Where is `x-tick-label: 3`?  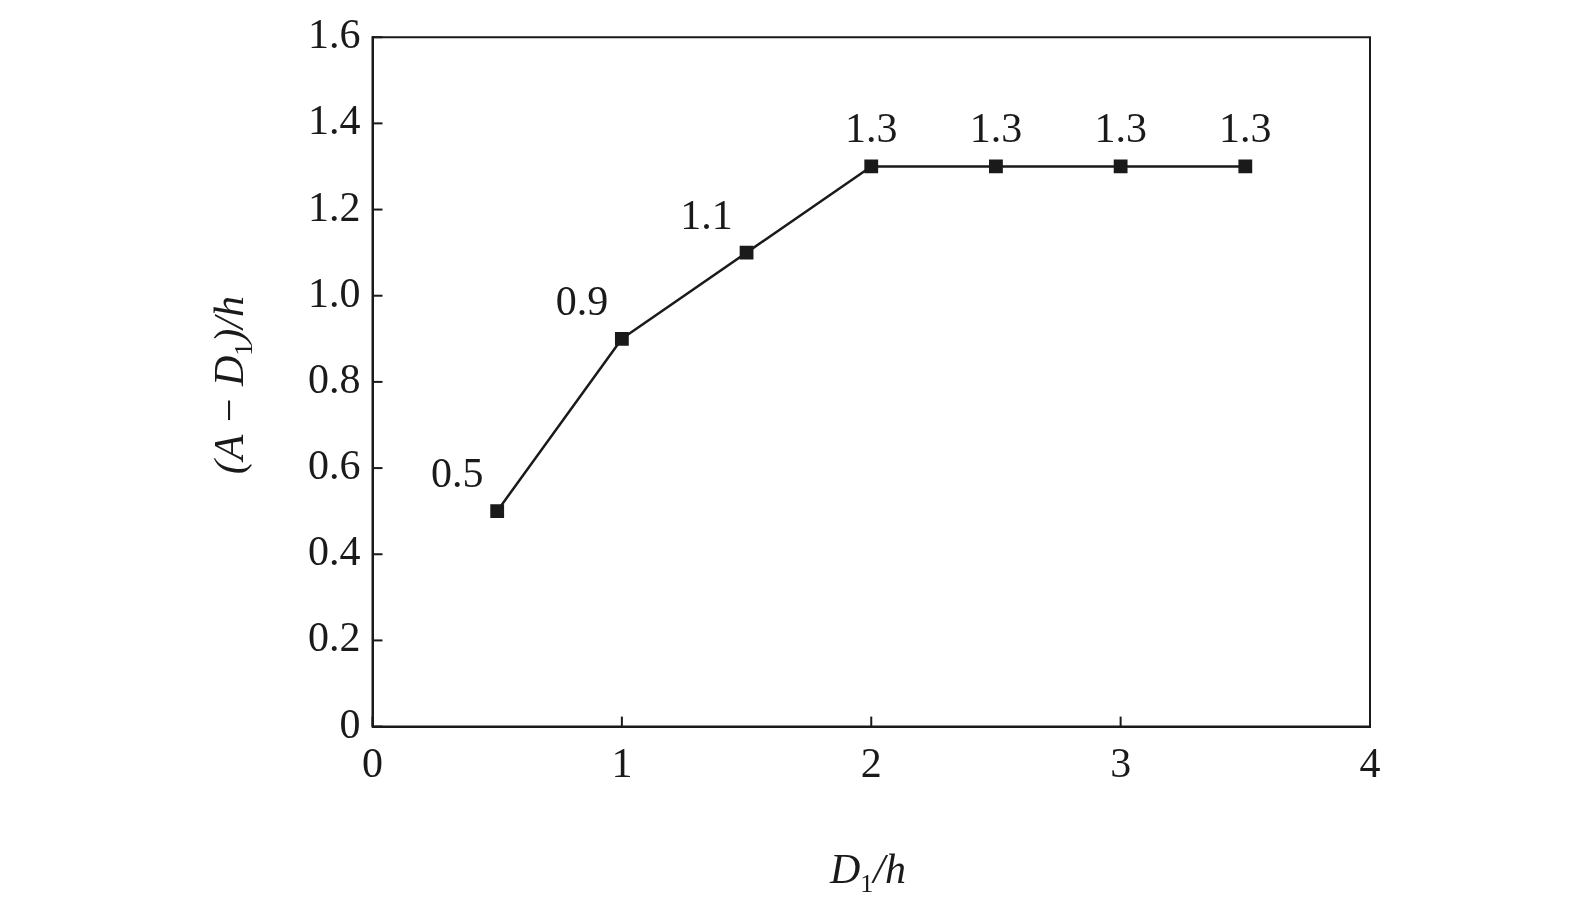
x-tick-label: 3 is located at coordinates (1121, 762).